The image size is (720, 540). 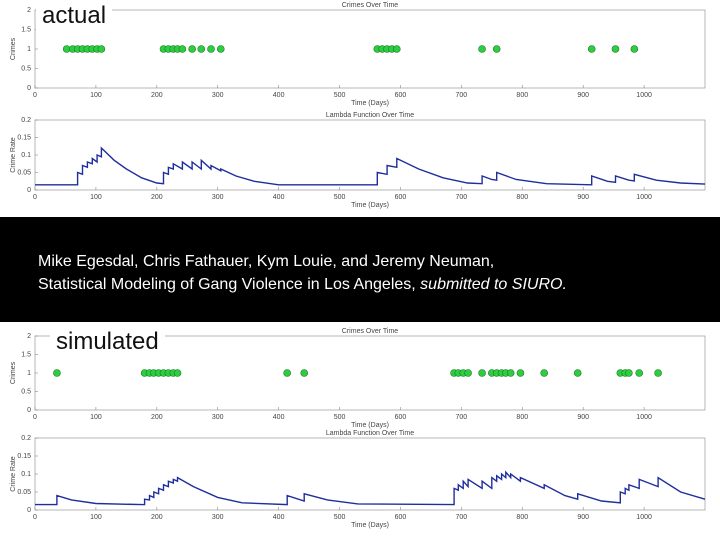 I want to click on venue: submitted to SIURO., so click(x=493, y=284).